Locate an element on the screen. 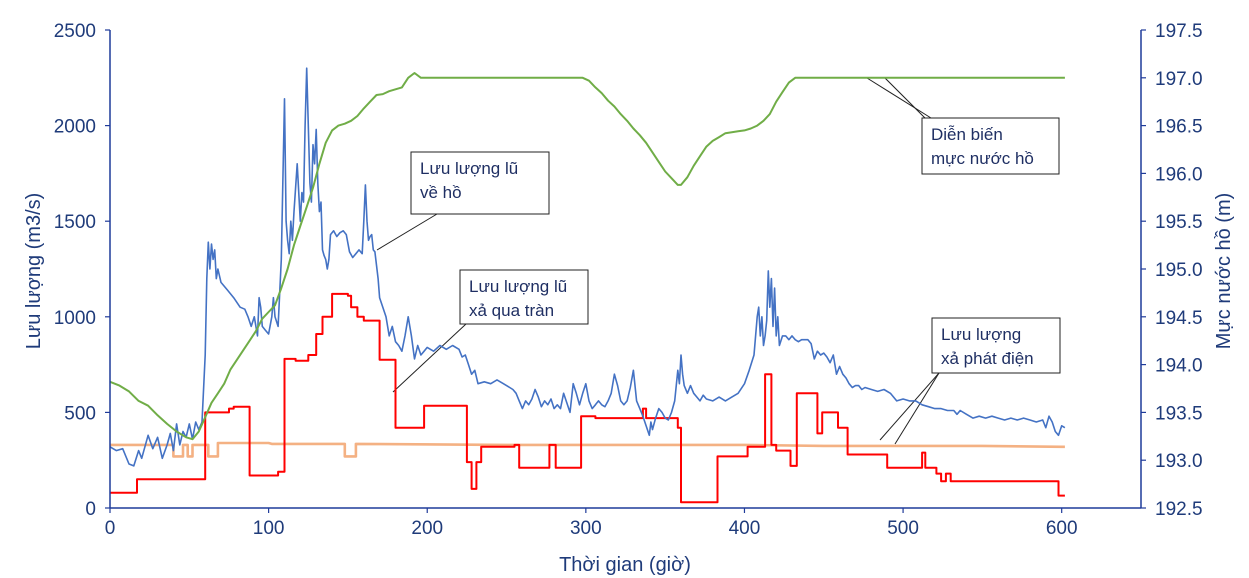 Image resolution: width=1249 pixels, height=578 pixels. callout-box-inflow is located at coordinates (480, 183).